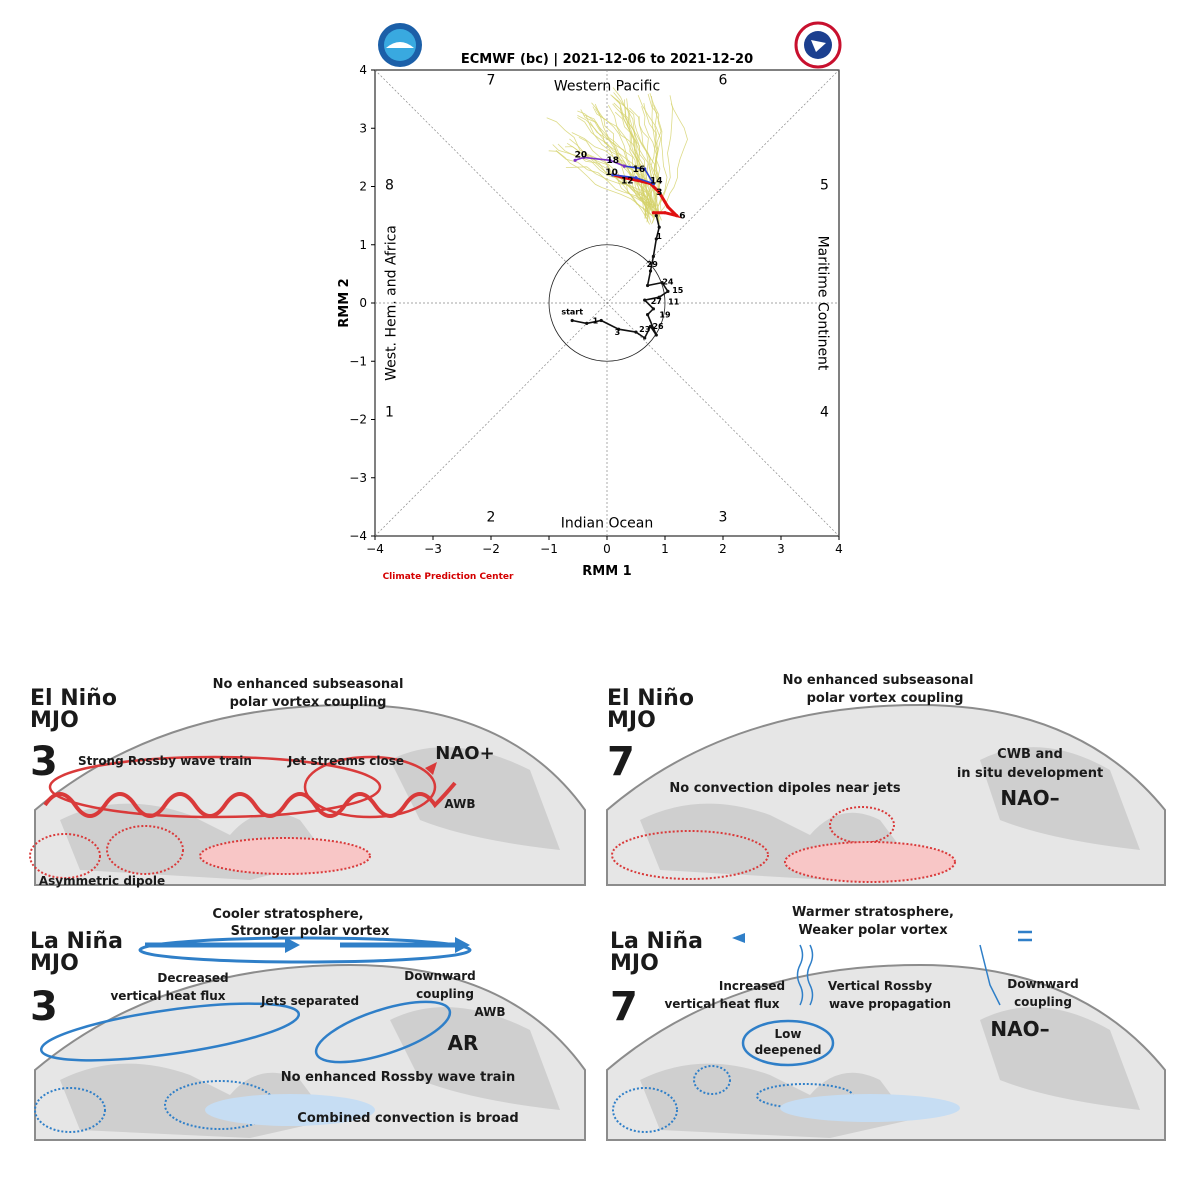 The image size is (1200, 1200). I want to click on annotation: Jets separated, so click(309, 1001).